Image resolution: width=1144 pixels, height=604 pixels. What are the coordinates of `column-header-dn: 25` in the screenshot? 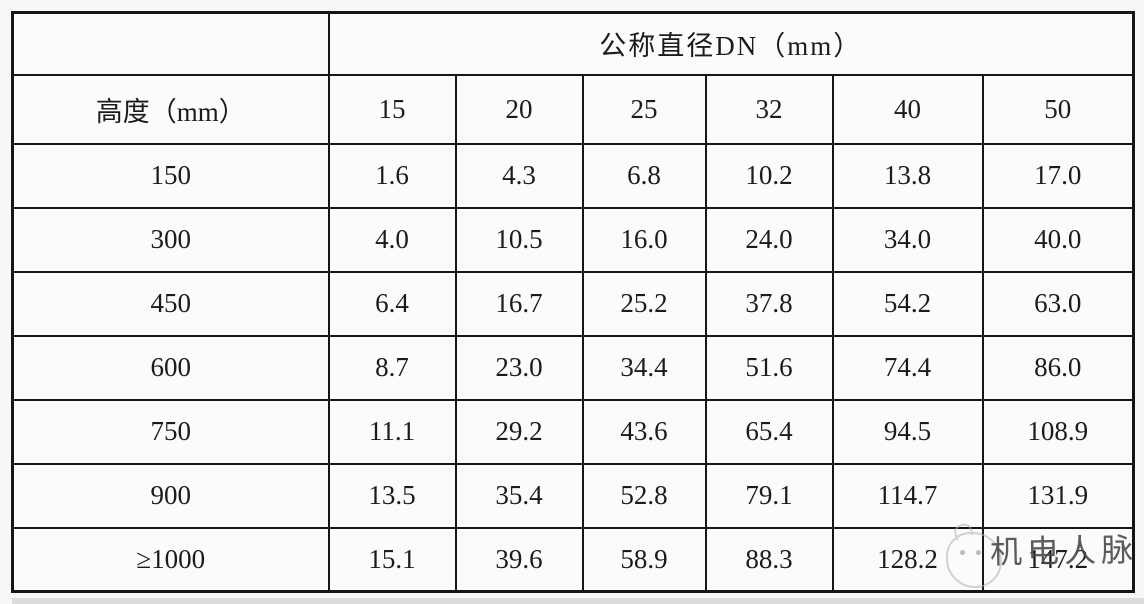 It's located at (644, 109).